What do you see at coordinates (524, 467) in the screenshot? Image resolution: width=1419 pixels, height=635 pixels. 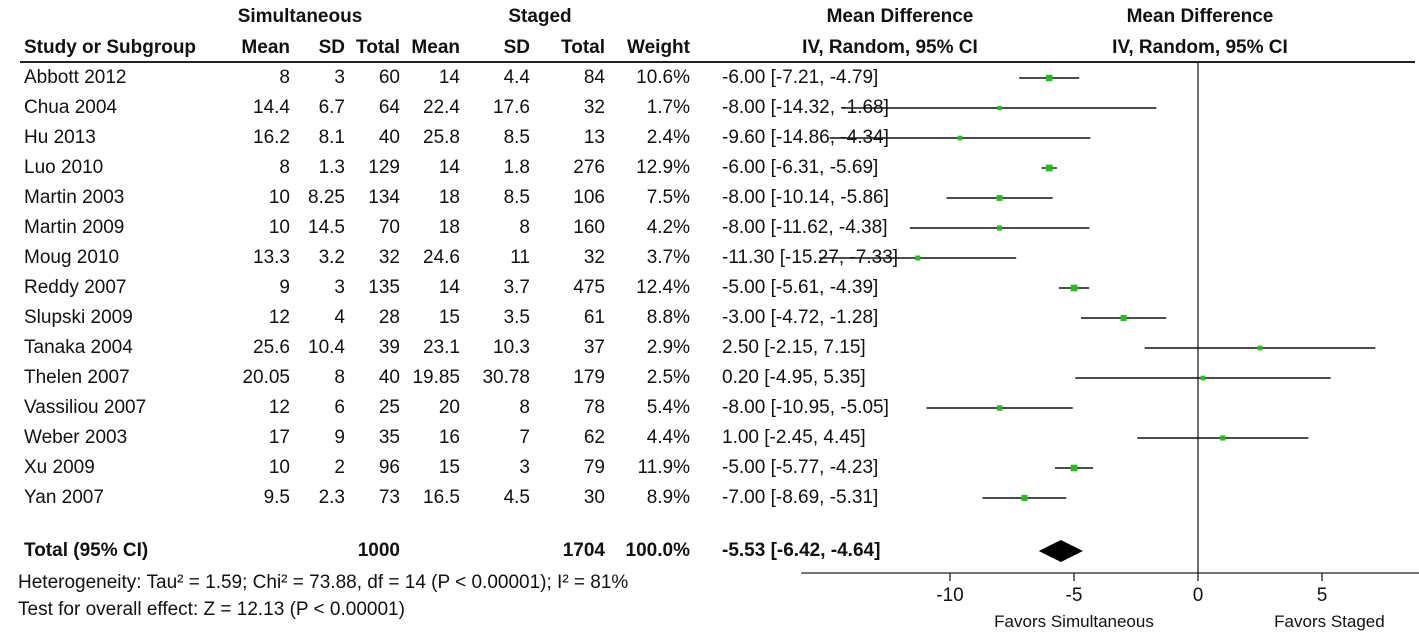 I see `cell-sd2: 3` at bounding box center [524, 467].